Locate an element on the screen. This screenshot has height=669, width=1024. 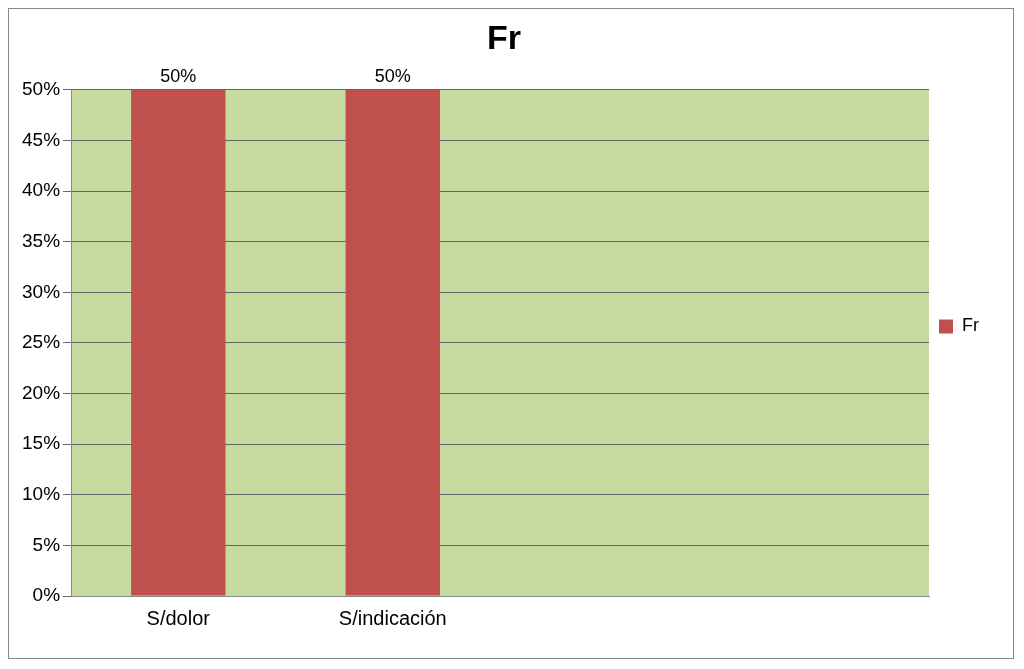
y-tick-label: 20% is located at coordinates (41, 392).